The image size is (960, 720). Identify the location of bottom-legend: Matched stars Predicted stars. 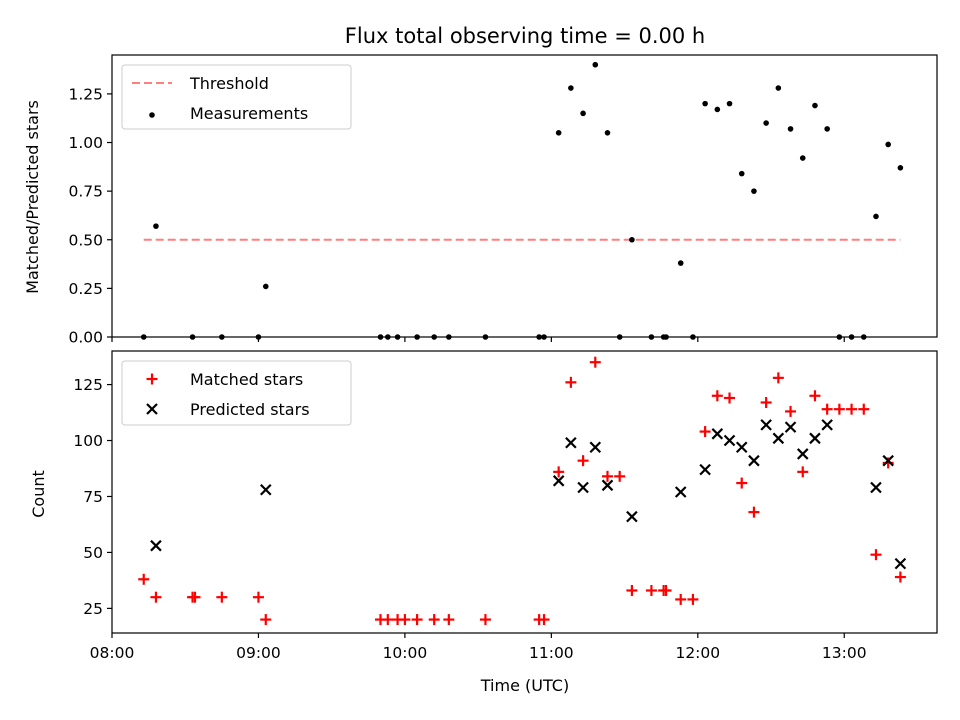
(236, 393).